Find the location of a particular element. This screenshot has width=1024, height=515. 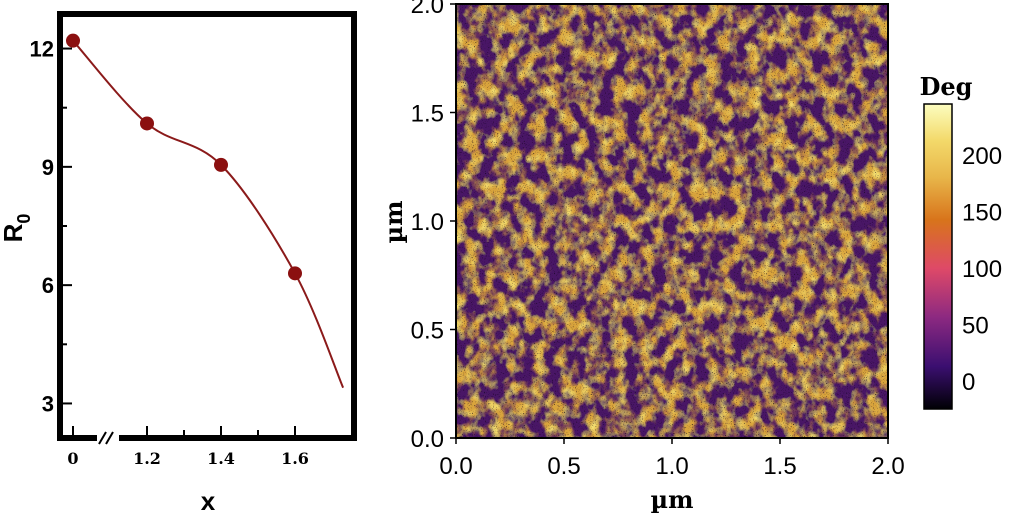

x-tick-label: 1.2 is located at coordinates (147, 458).